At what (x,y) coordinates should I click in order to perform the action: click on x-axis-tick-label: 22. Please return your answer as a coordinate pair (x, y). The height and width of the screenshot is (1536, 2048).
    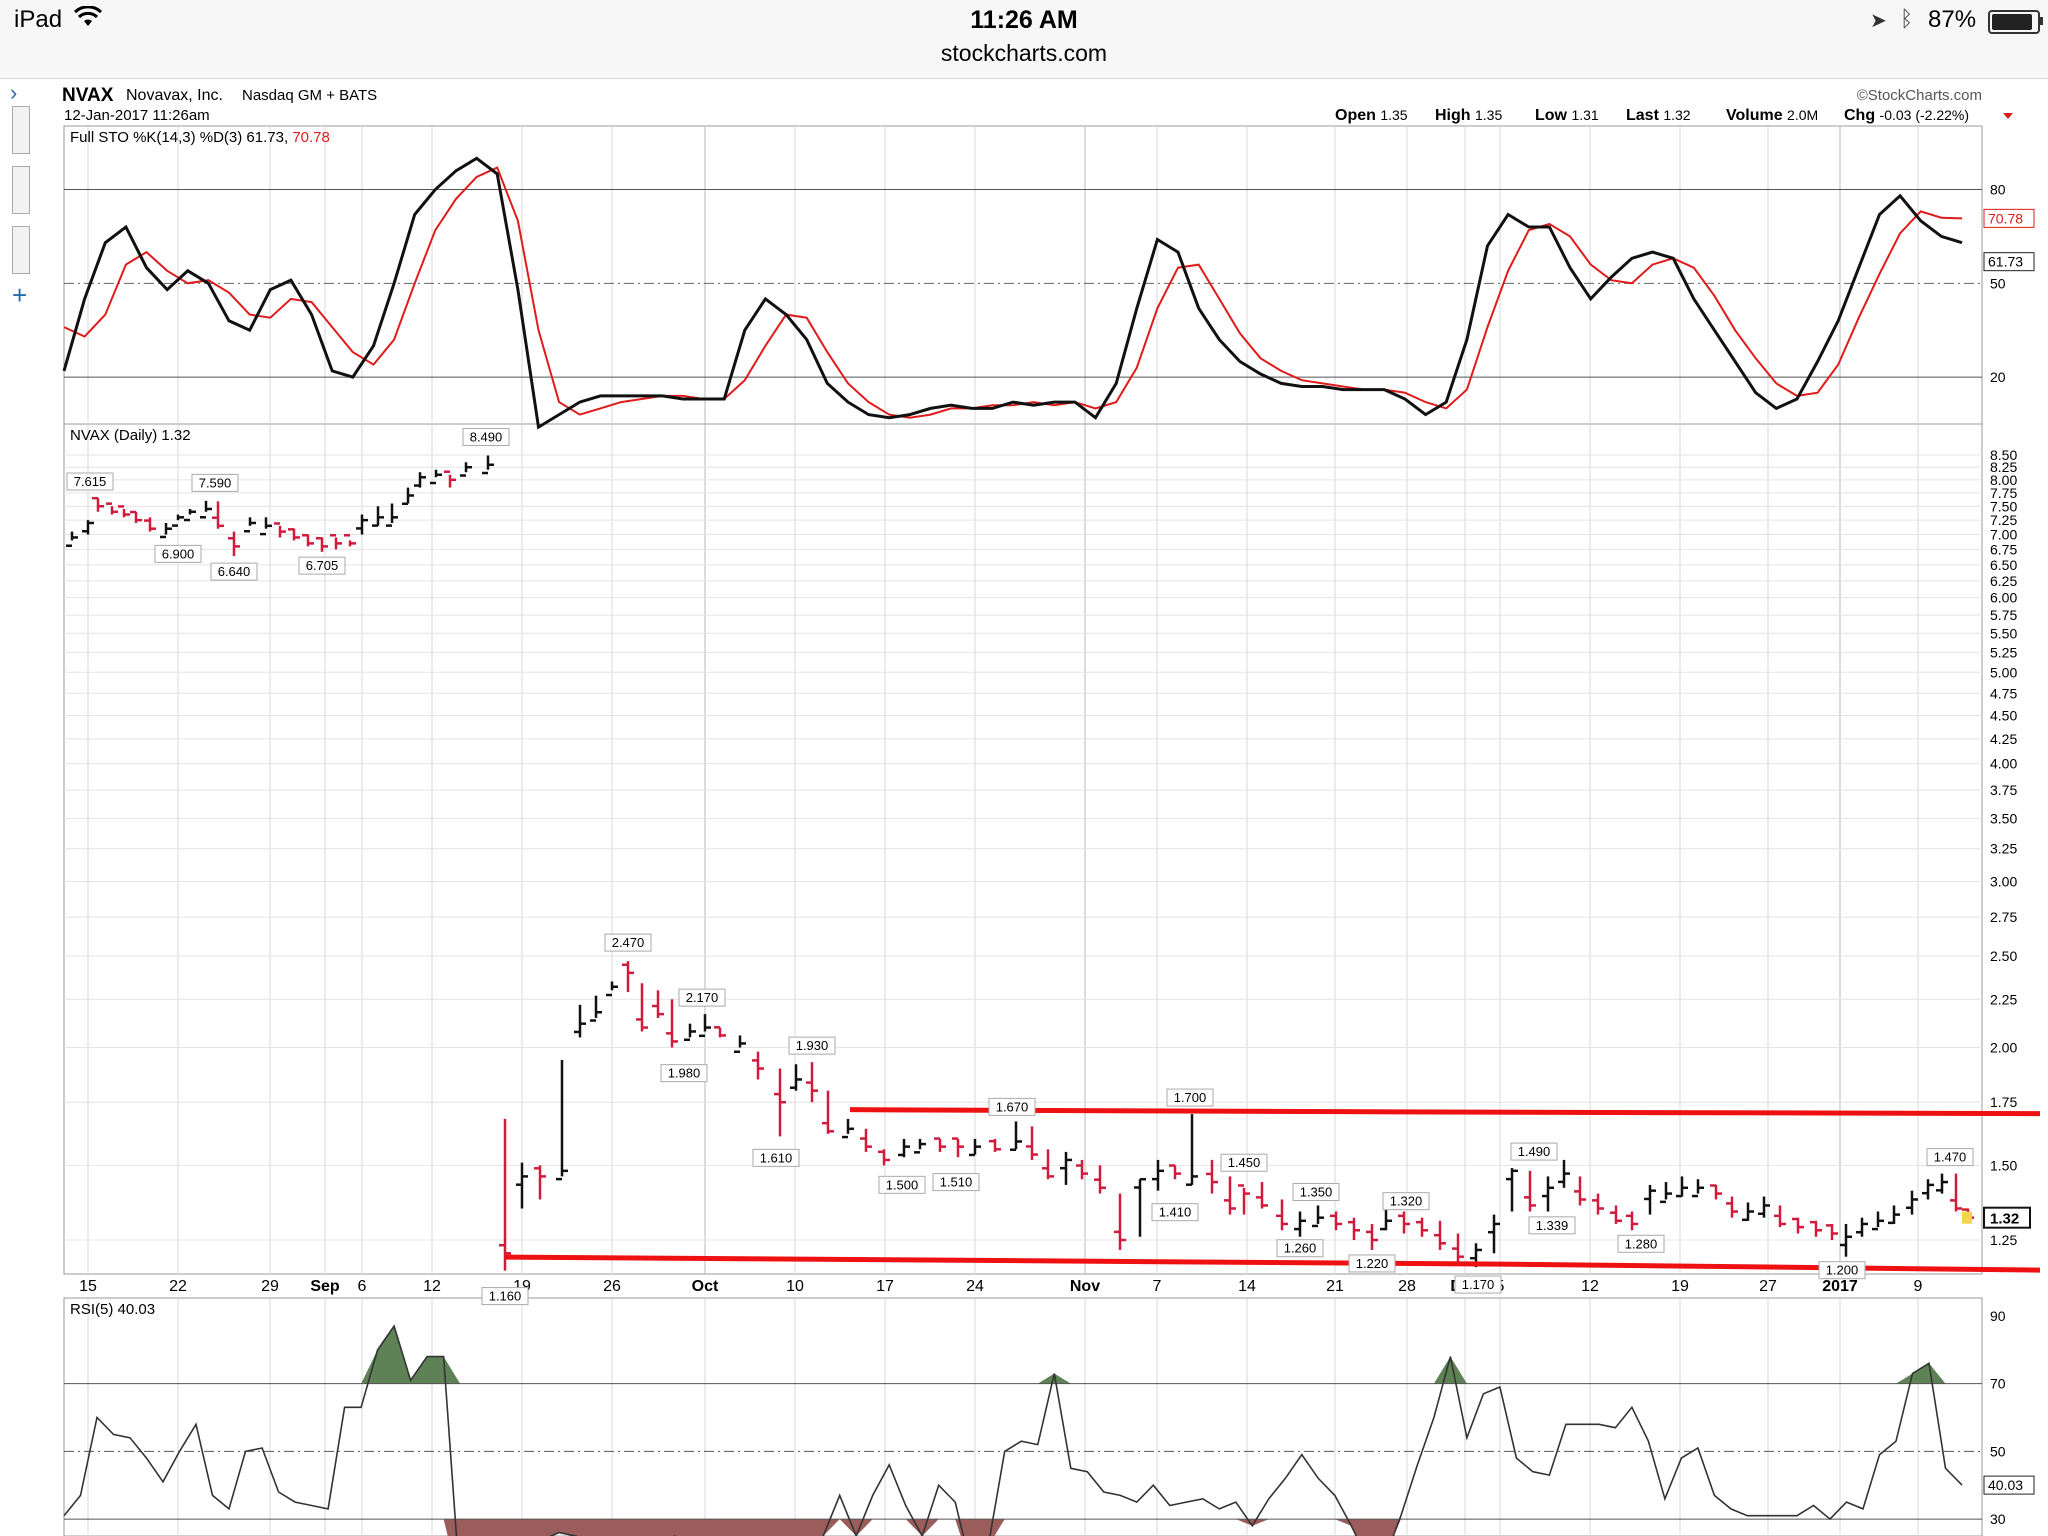
    Looking at the image, I should click on (178, 1286).